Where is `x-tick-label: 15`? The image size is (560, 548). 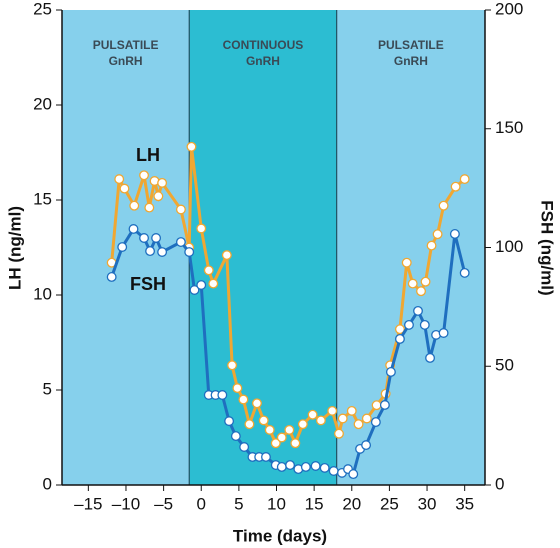
x-tick-label: 15 is located at coordinates (314, 503).